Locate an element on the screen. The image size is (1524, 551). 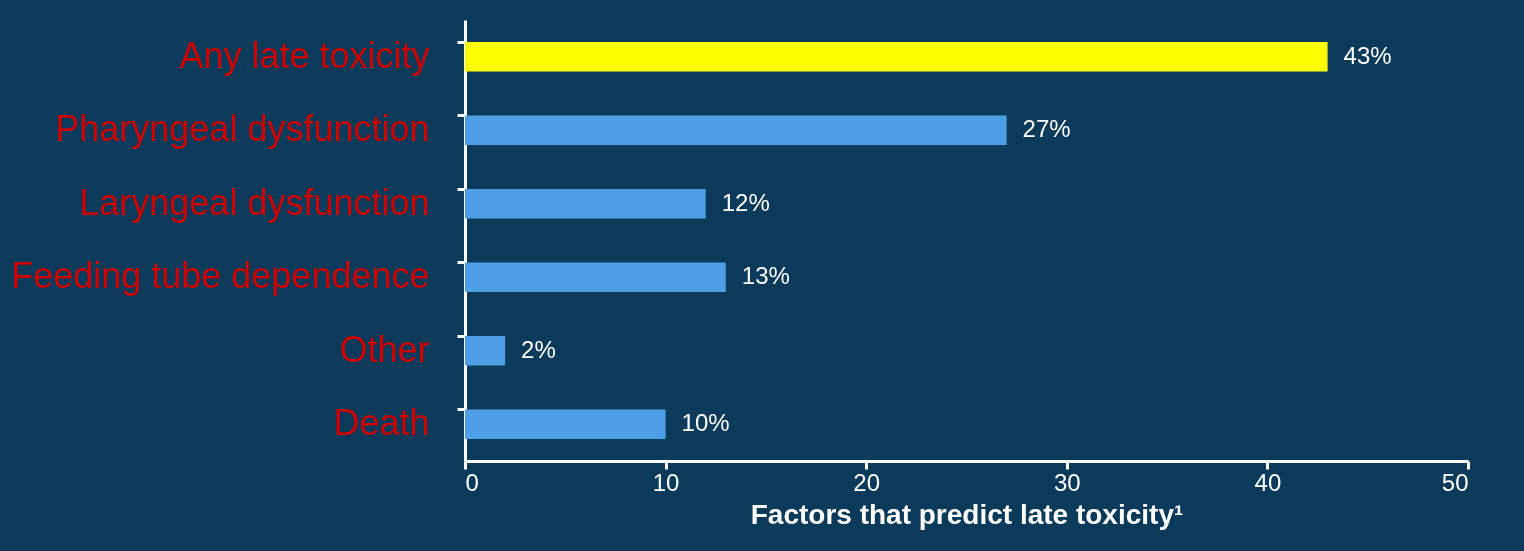
x-tick-label: 30 is located at coordinates (1067, 482).